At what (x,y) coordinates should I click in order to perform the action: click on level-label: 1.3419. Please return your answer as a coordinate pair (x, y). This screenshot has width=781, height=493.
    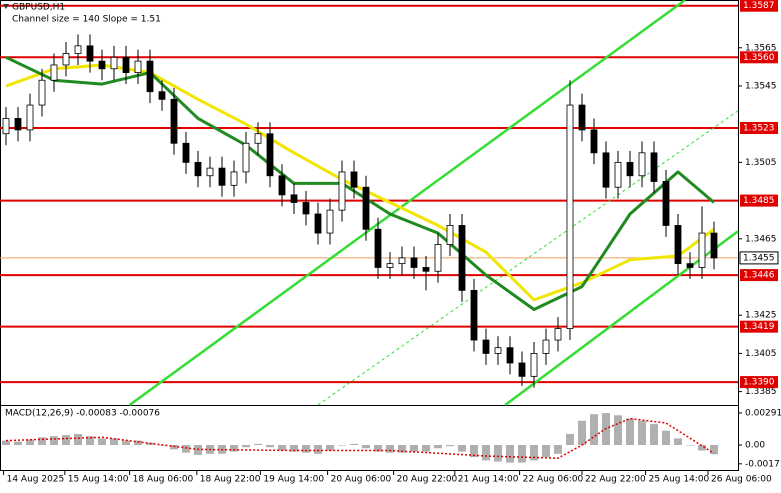
    Looking at the image, I should click on (759, 327).